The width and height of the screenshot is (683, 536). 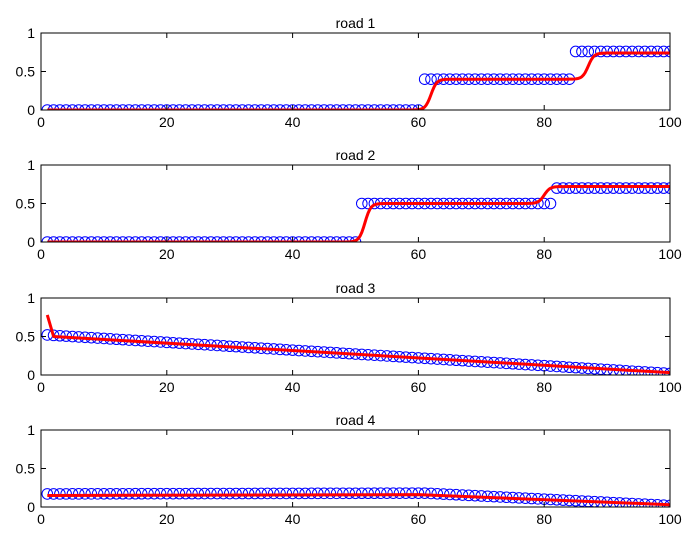 I want to click on marker-series, so click(x=355, y=77).